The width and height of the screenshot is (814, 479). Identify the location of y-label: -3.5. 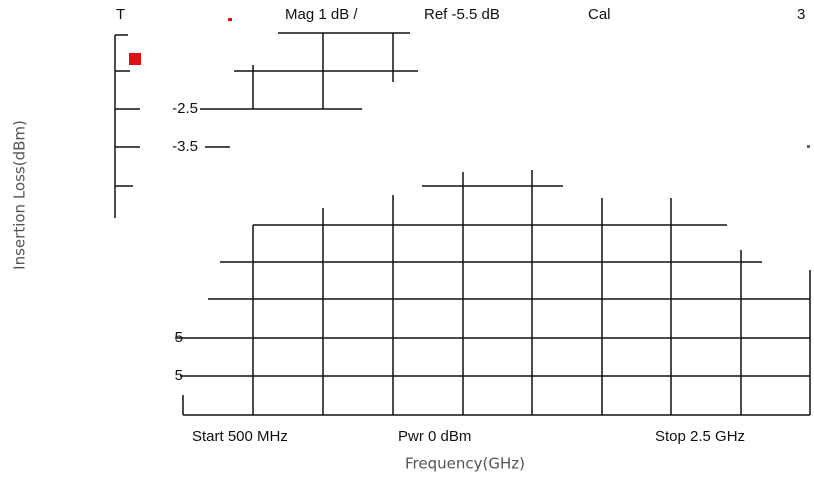
(185, 146).